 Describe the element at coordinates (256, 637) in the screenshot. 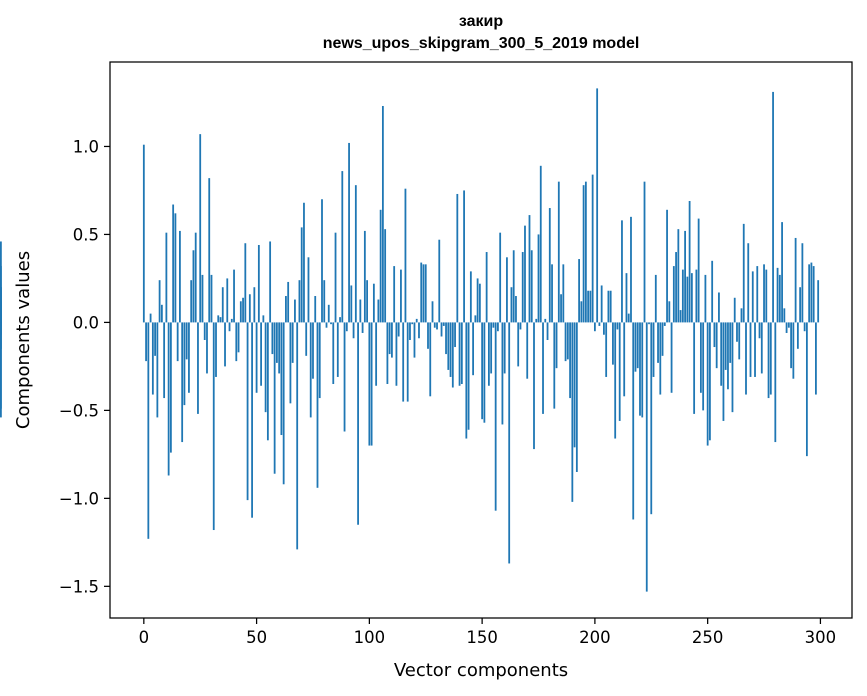

I see `x-tick-label: 50` at that location.